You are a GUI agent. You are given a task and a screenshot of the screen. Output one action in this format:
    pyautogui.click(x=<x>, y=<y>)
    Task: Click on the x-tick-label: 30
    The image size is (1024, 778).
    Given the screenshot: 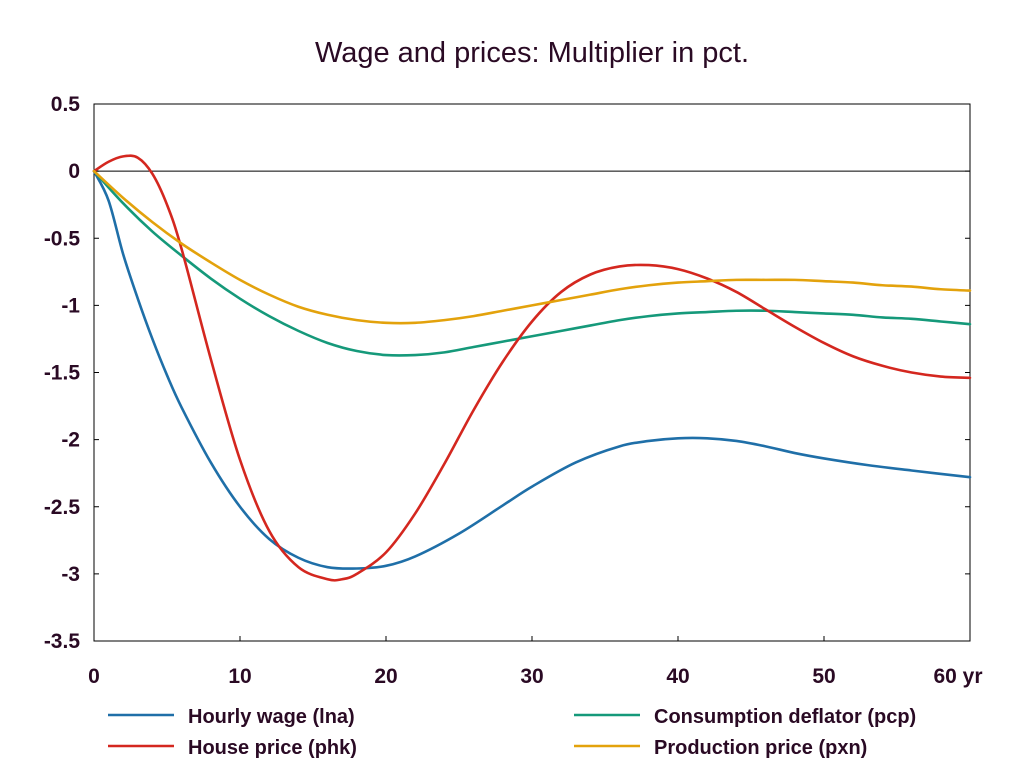 What is the action you would take?
    pyautogui.click(x=531, y=676)
    